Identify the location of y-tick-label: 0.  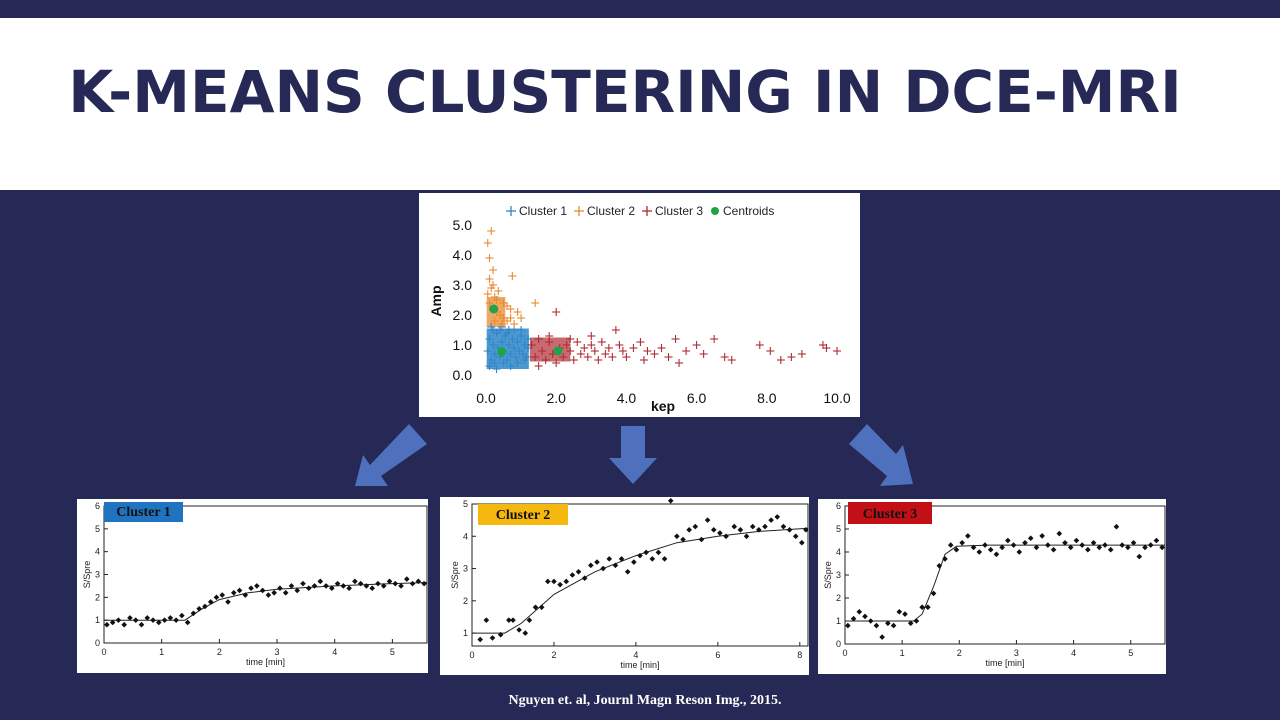
(97, 643).